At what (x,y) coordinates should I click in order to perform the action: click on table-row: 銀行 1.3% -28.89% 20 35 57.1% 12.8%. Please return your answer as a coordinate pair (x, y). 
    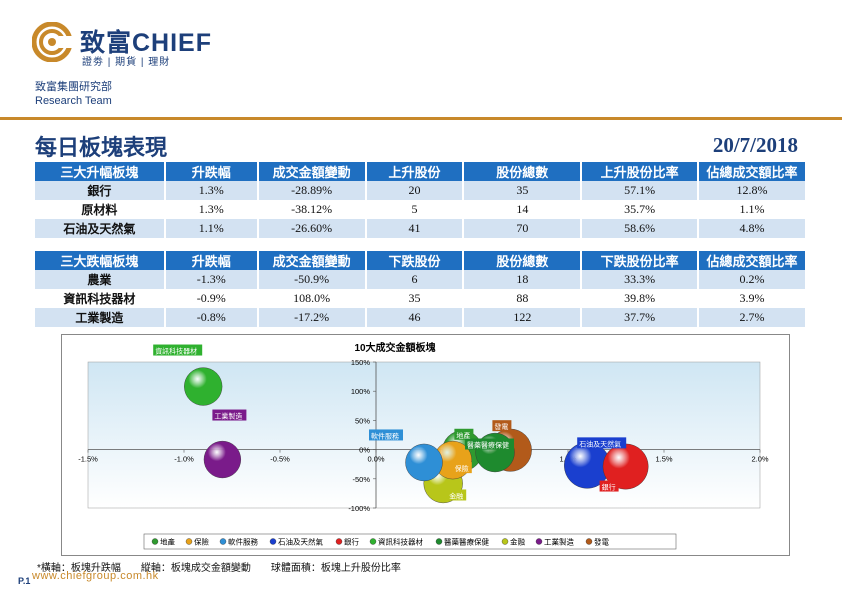
    Looking at the image, I should click on (421, 190).